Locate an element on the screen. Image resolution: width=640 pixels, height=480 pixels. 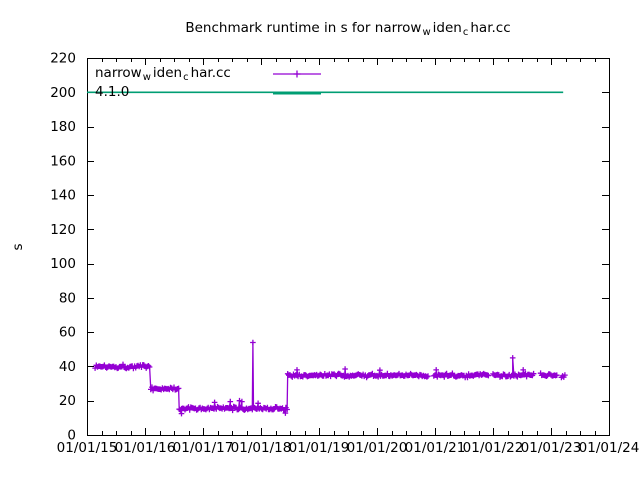
y-tick-label: 100 is located at coordinates (63, 264).